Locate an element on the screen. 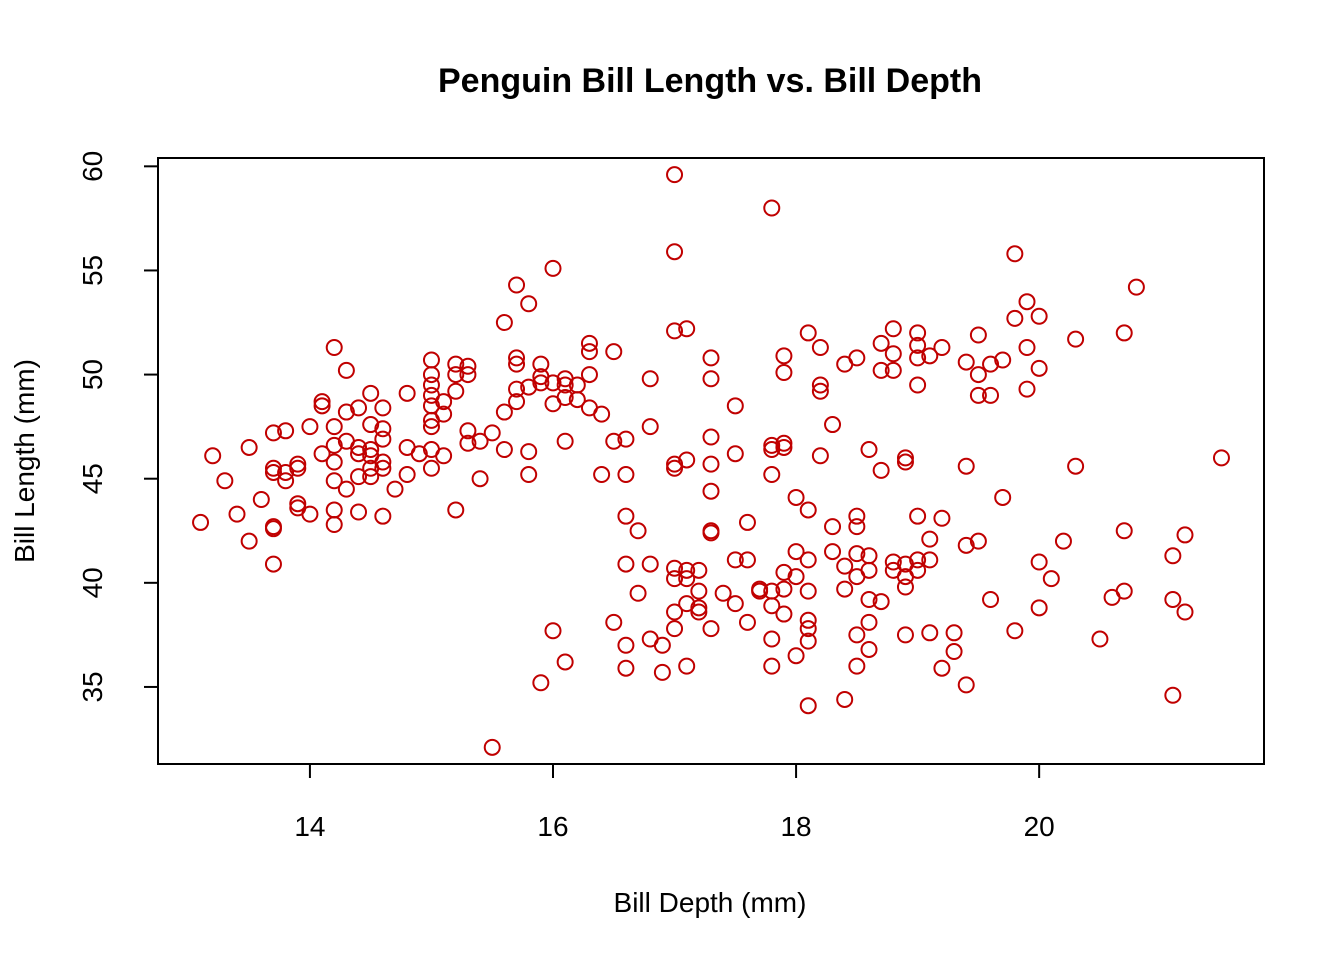 The height and width of the screenshot is (960, 1344). x-tick-label: 18 is located at coordinates (795, 826).